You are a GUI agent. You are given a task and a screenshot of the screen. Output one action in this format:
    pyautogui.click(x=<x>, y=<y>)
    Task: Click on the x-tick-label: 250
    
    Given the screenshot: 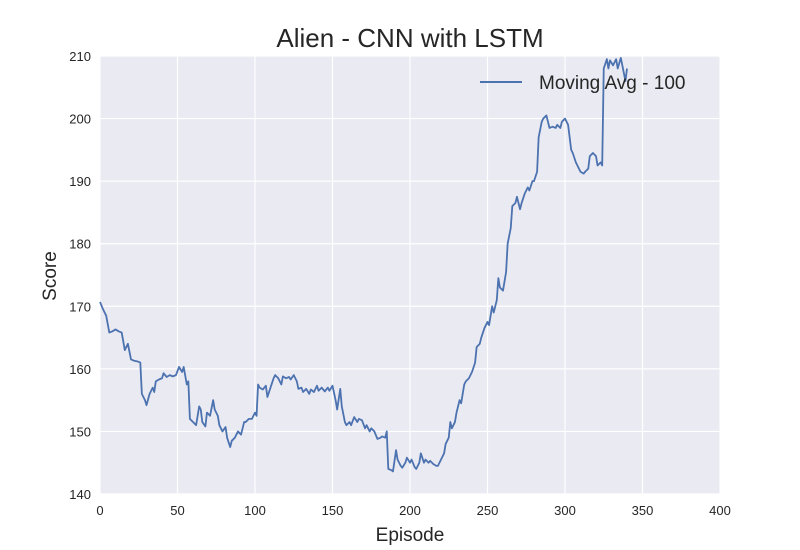 What is the action you would take?
    pyautogui.click(x=488, y=510)
    